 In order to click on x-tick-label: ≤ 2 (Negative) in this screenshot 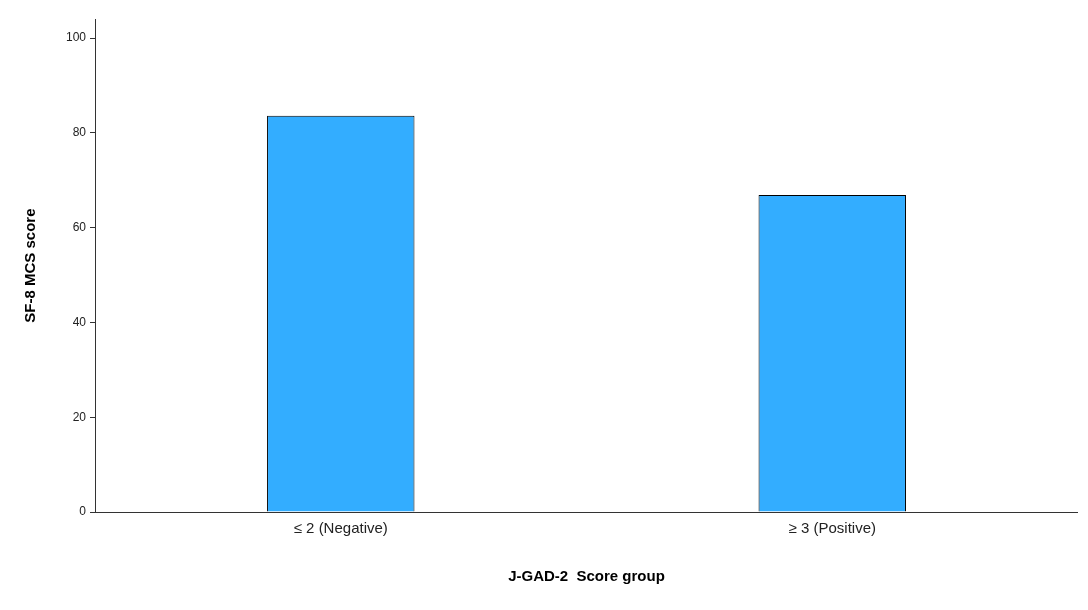, I will do `click(340, 528)`.